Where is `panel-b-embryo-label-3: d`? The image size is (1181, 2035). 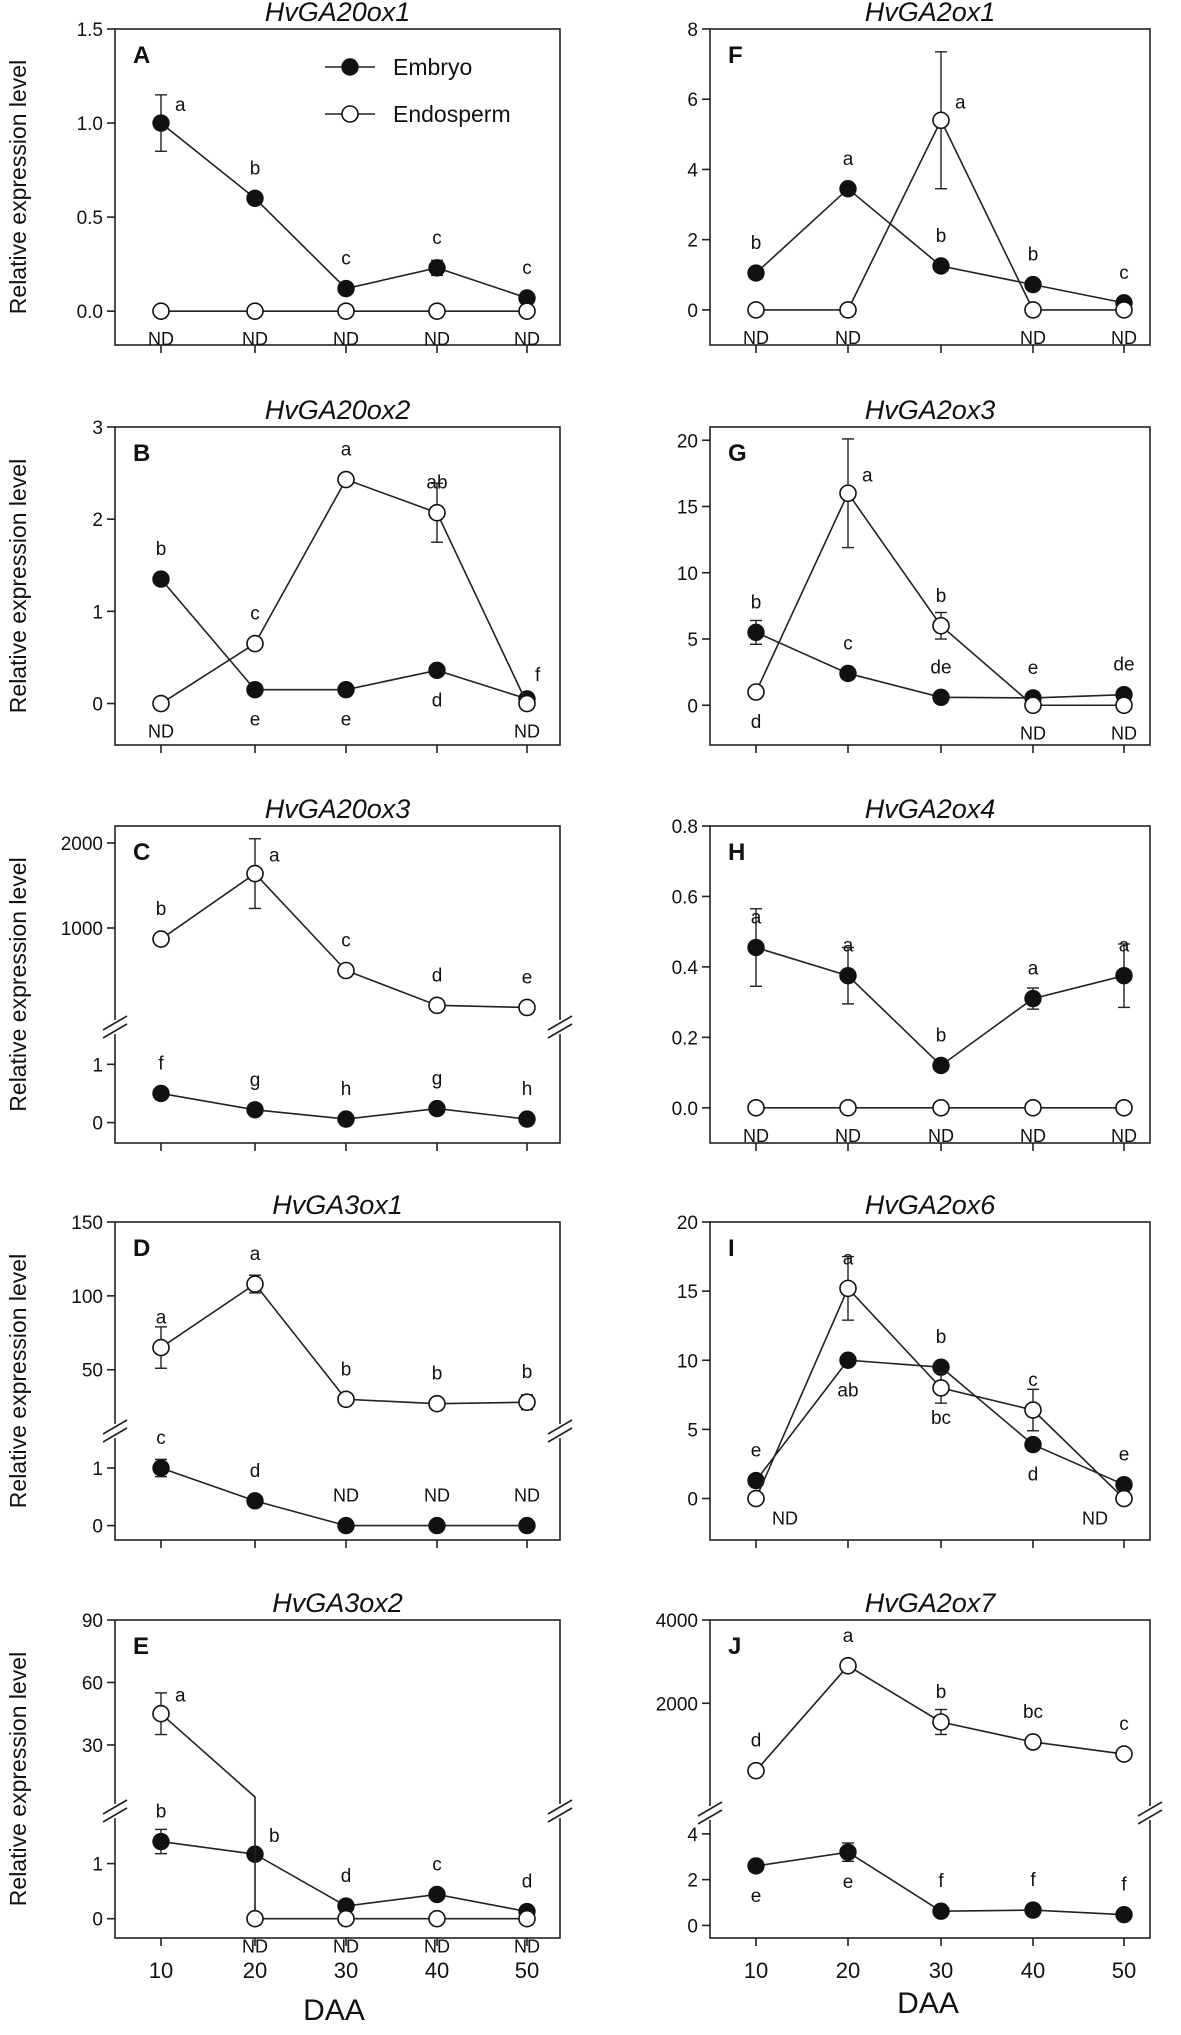 panel-b-embryo-label-3: d is located at coordinates (437, 700).